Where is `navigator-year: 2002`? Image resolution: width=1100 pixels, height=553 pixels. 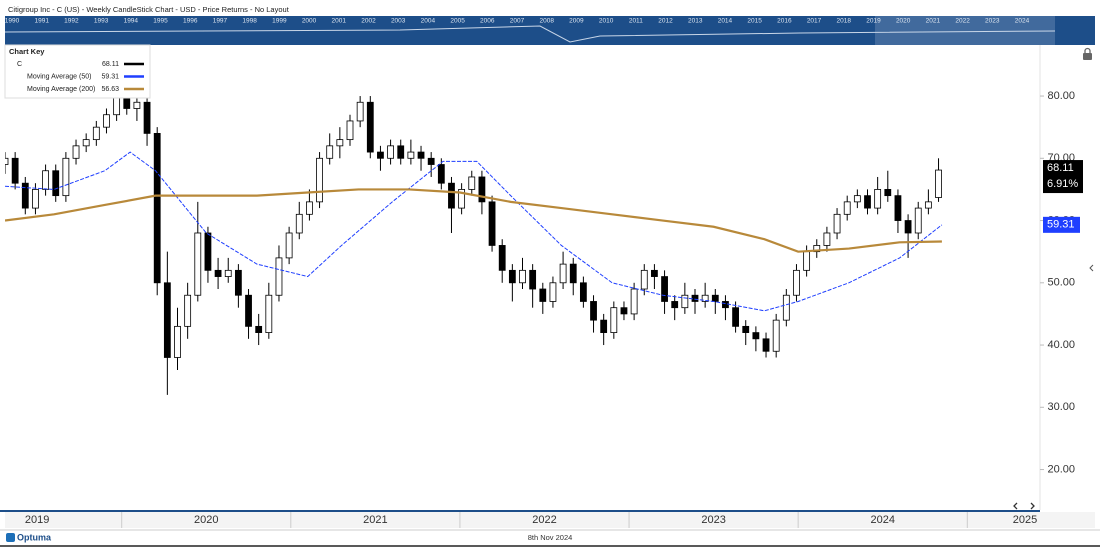
navigator-year: 2002 is located at coordinates (368, 21).